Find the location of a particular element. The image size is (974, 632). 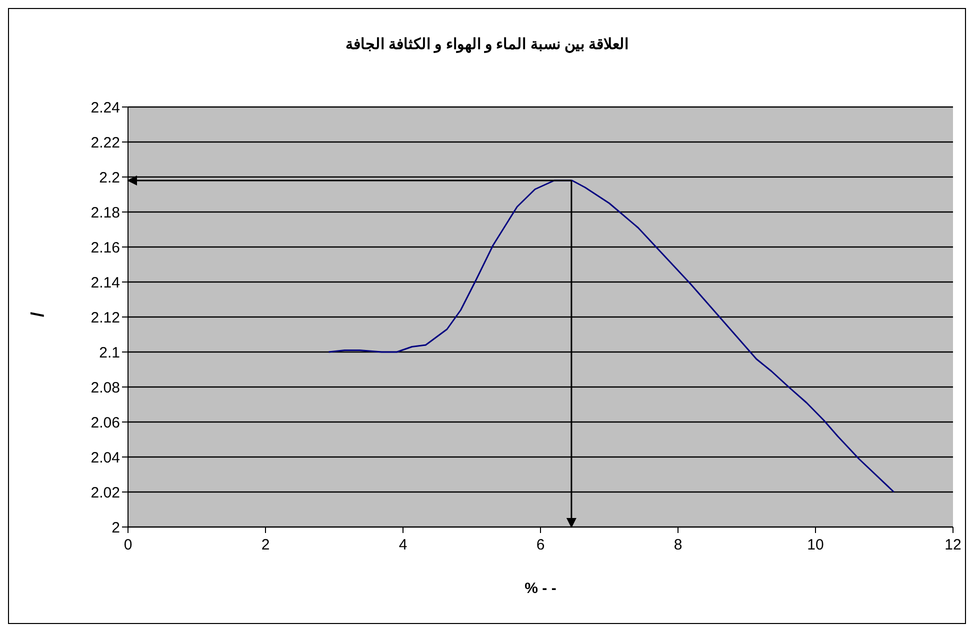

y-tick-label: 2.12 is located at coordinates (105, 317).